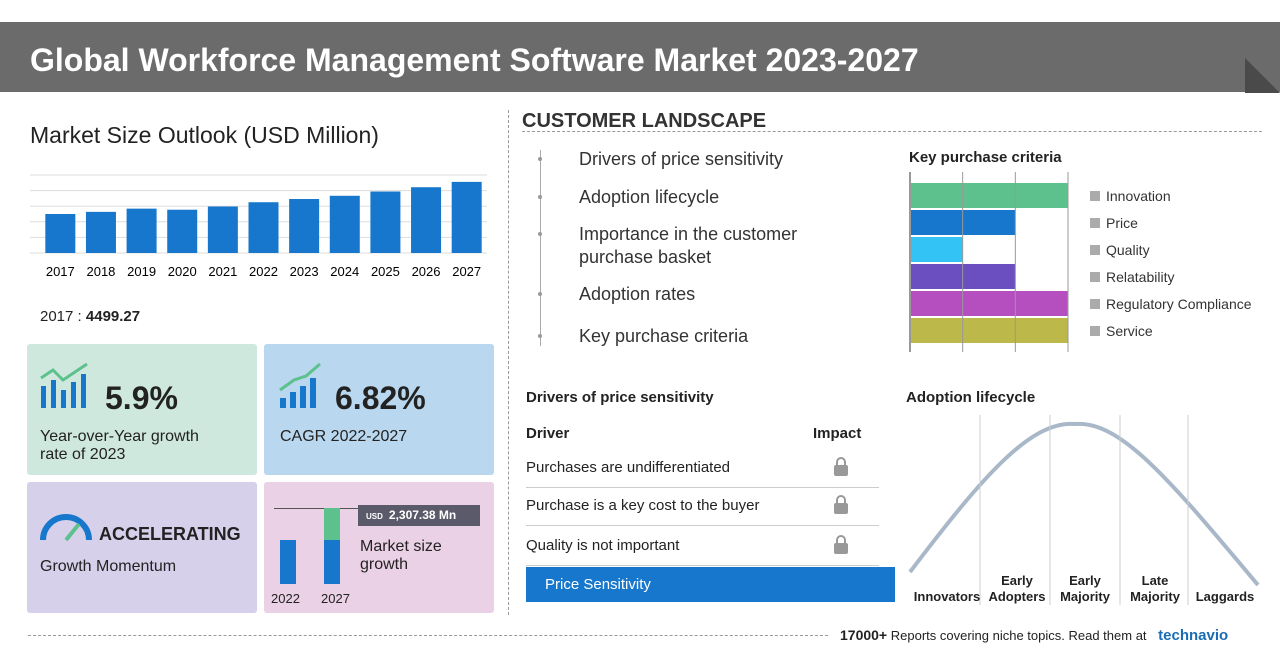  I want to click on table-row: Purchase is a key cost to the buyer, so click(702, 506).